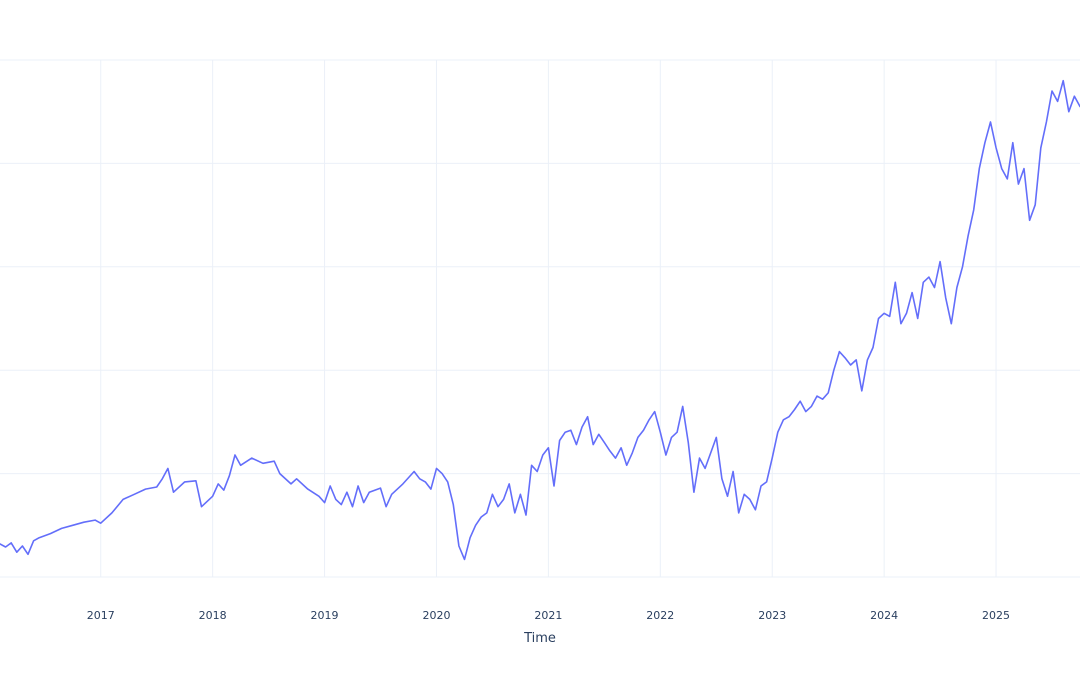 This screenshot has width=1080, height=675. What do you see at coordinates (101, 615) in the screenshot?
I see `x-tick-label: 2017` at bounding box center [101, 615].